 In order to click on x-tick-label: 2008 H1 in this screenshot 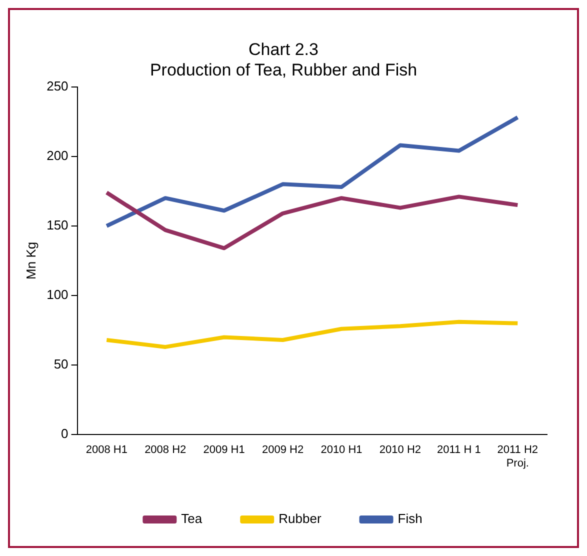, I will do `click(107, 450)`.